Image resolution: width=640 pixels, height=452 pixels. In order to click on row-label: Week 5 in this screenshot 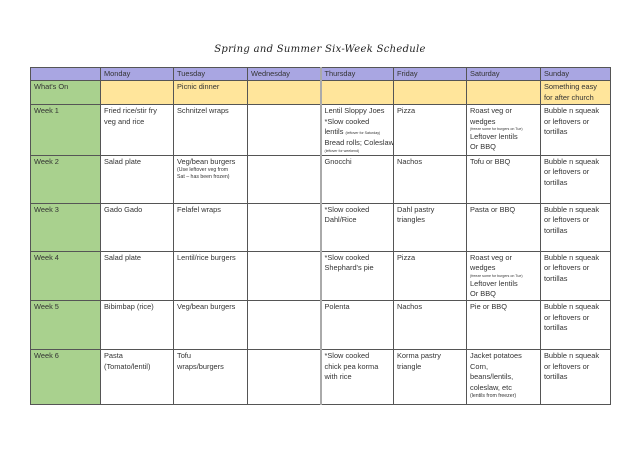, I will do `click(65, 325)`.